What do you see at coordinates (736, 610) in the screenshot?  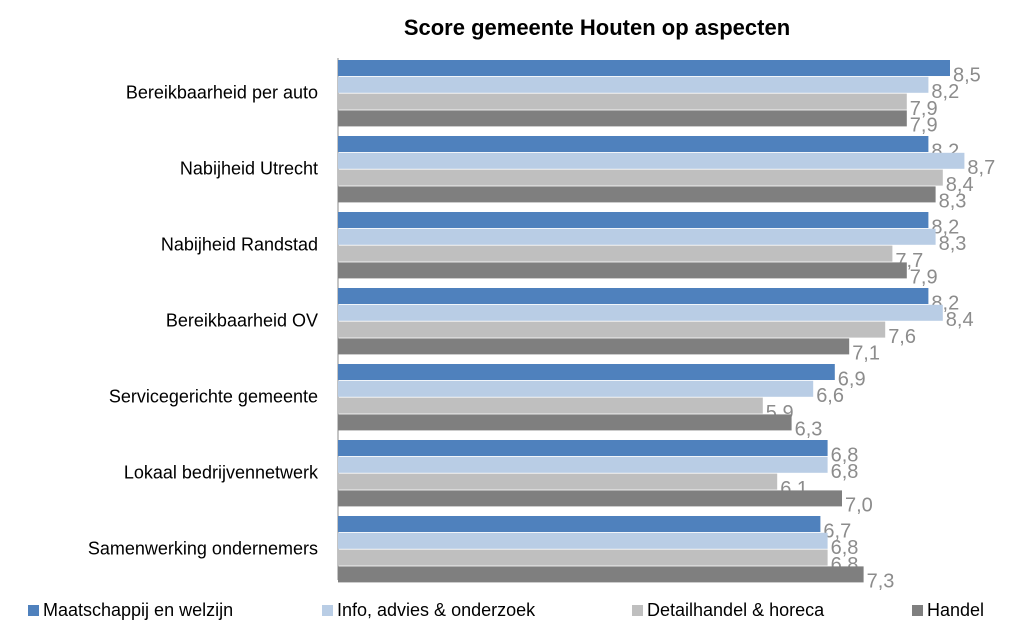 I see `legend-label: Detailhandel & horeca` at bounding box center [736, 610].